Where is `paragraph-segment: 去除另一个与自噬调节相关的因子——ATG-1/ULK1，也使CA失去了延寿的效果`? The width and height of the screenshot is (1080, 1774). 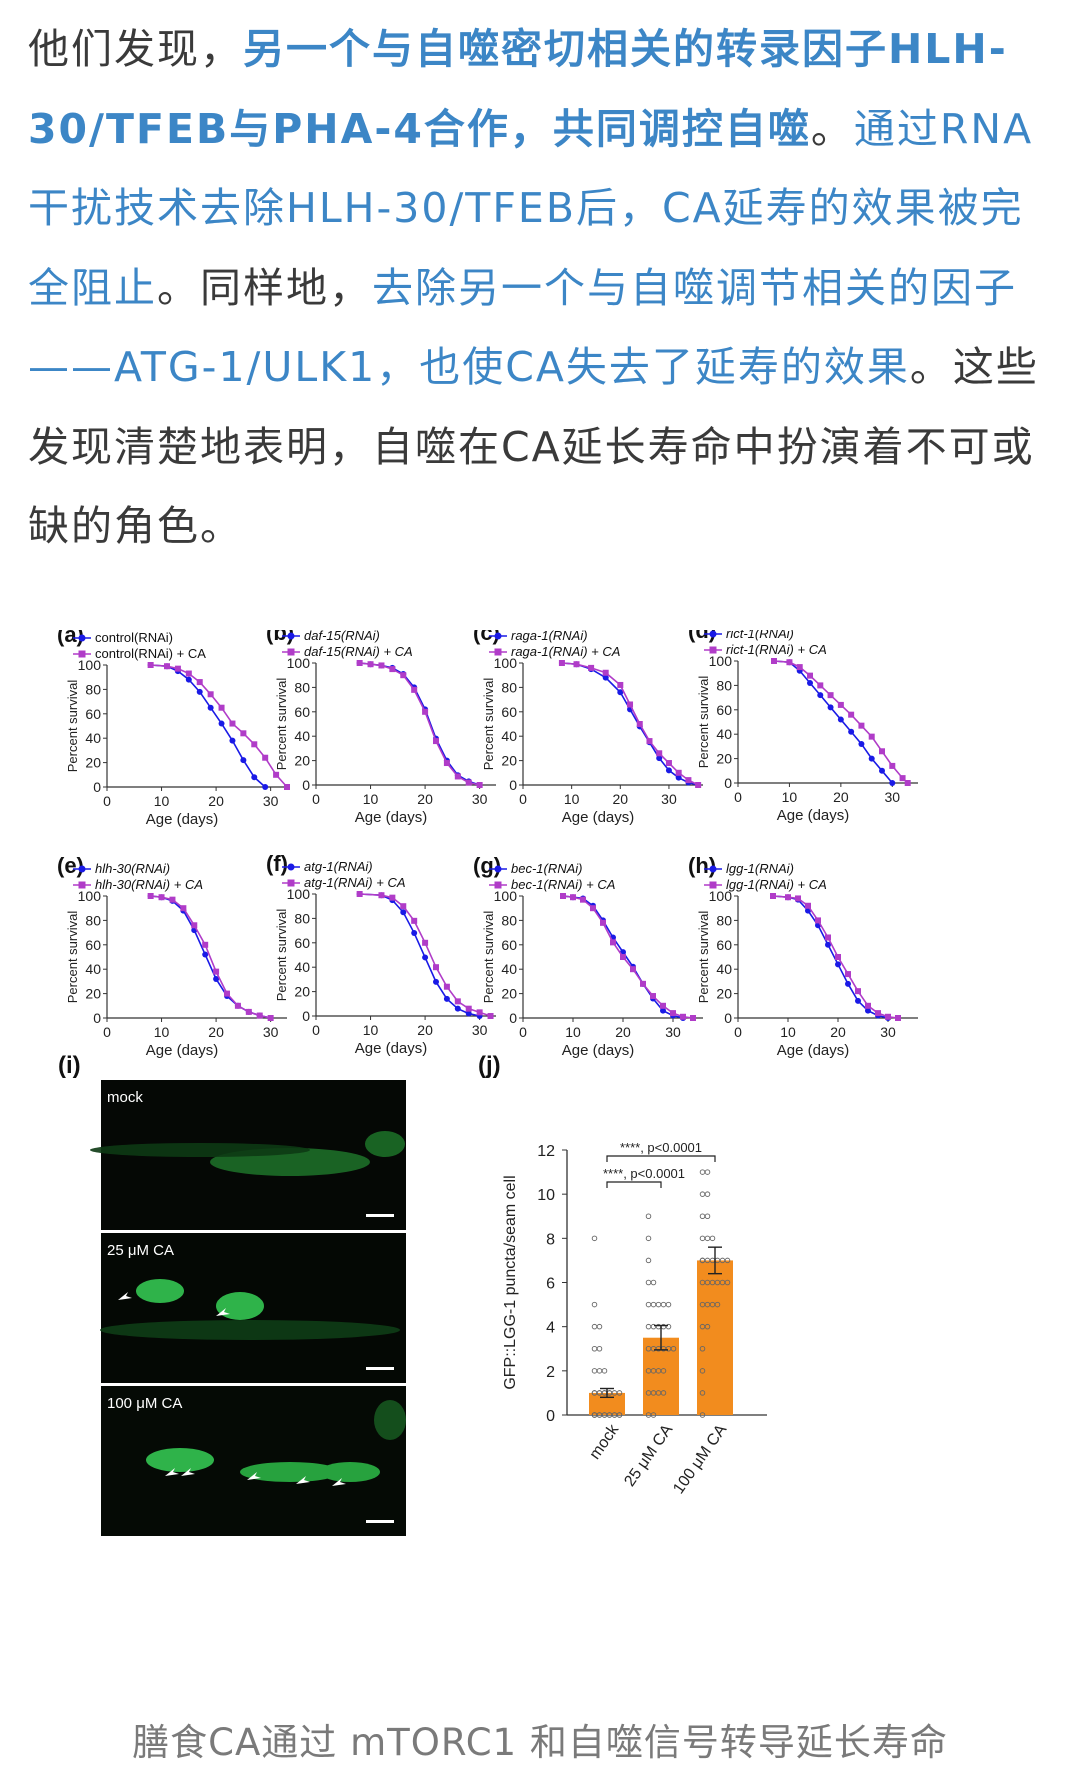 paragraph-segment: 去除另一个与自噬调节相关的因子——ATG-1/ULK1，也使CA失去了延寿的效果 is located at coordinates (522, 327).